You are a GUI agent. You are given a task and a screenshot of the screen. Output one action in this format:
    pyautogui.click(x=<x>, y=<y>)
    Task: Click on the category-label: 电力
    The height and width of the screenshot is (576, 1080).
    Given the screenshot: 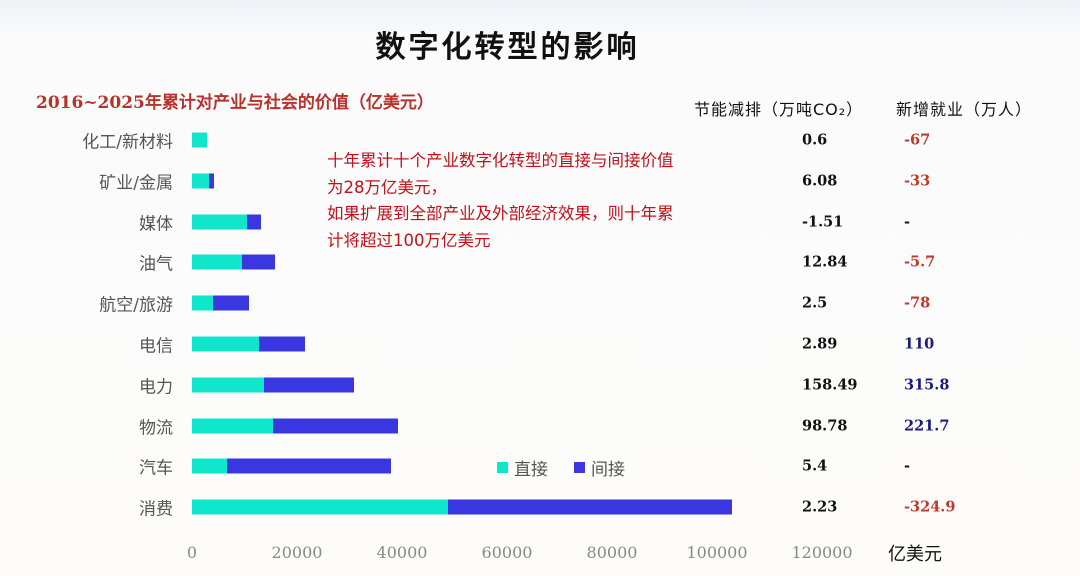 What is the action you would take?
    pyautogui.click(x=156, y=387)
    